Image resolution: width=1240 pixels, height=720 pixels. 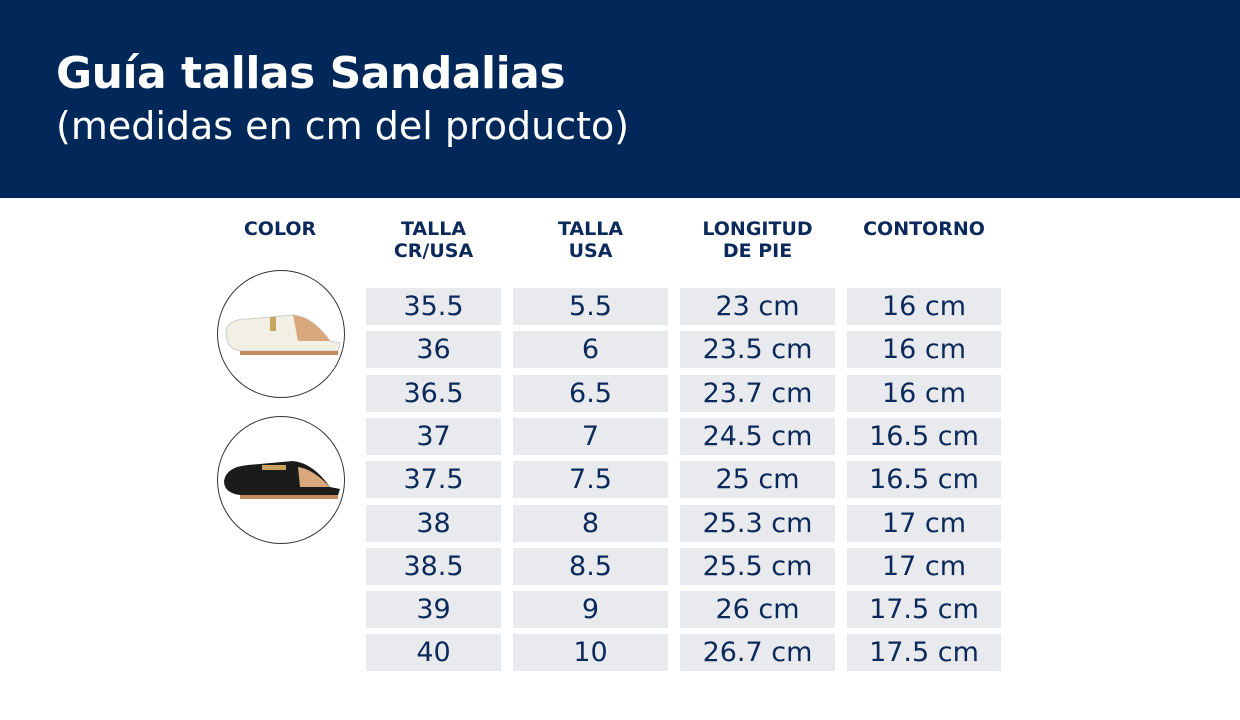 What do you see at coordinates (433, 653) in the screenshot?
I see `cell-cr: 40` at bounding box center [433, 653].